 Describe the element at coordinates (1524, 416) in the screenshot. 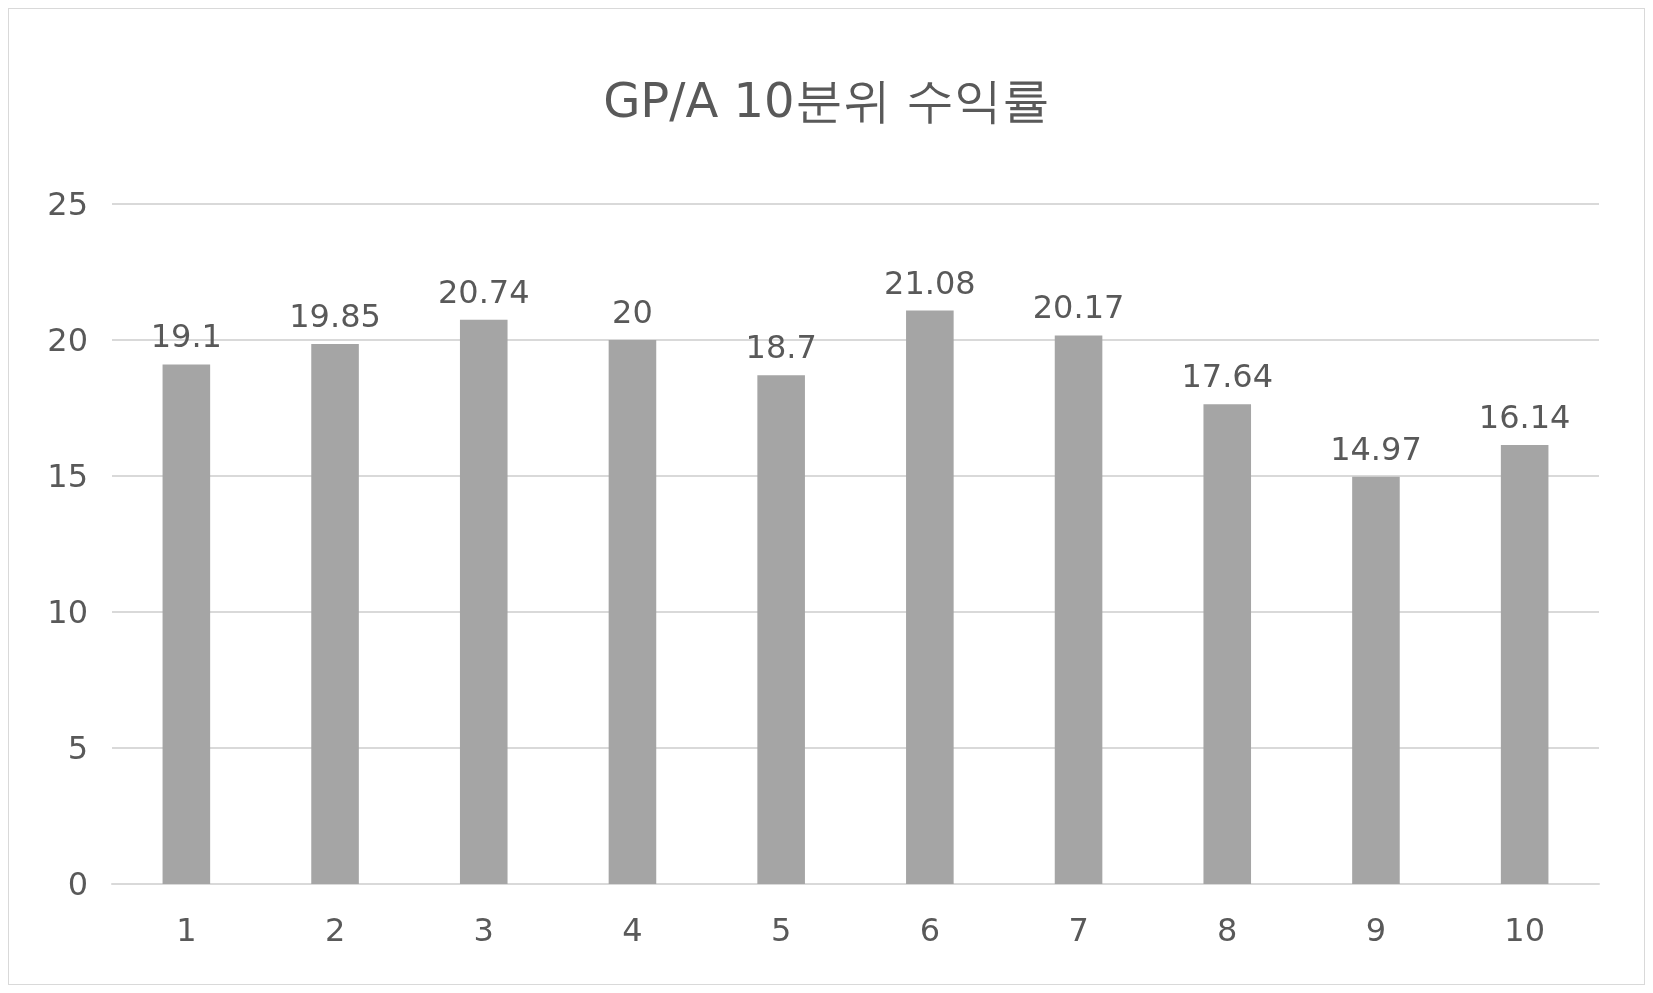

I see `data-label: 16.14` at that location.